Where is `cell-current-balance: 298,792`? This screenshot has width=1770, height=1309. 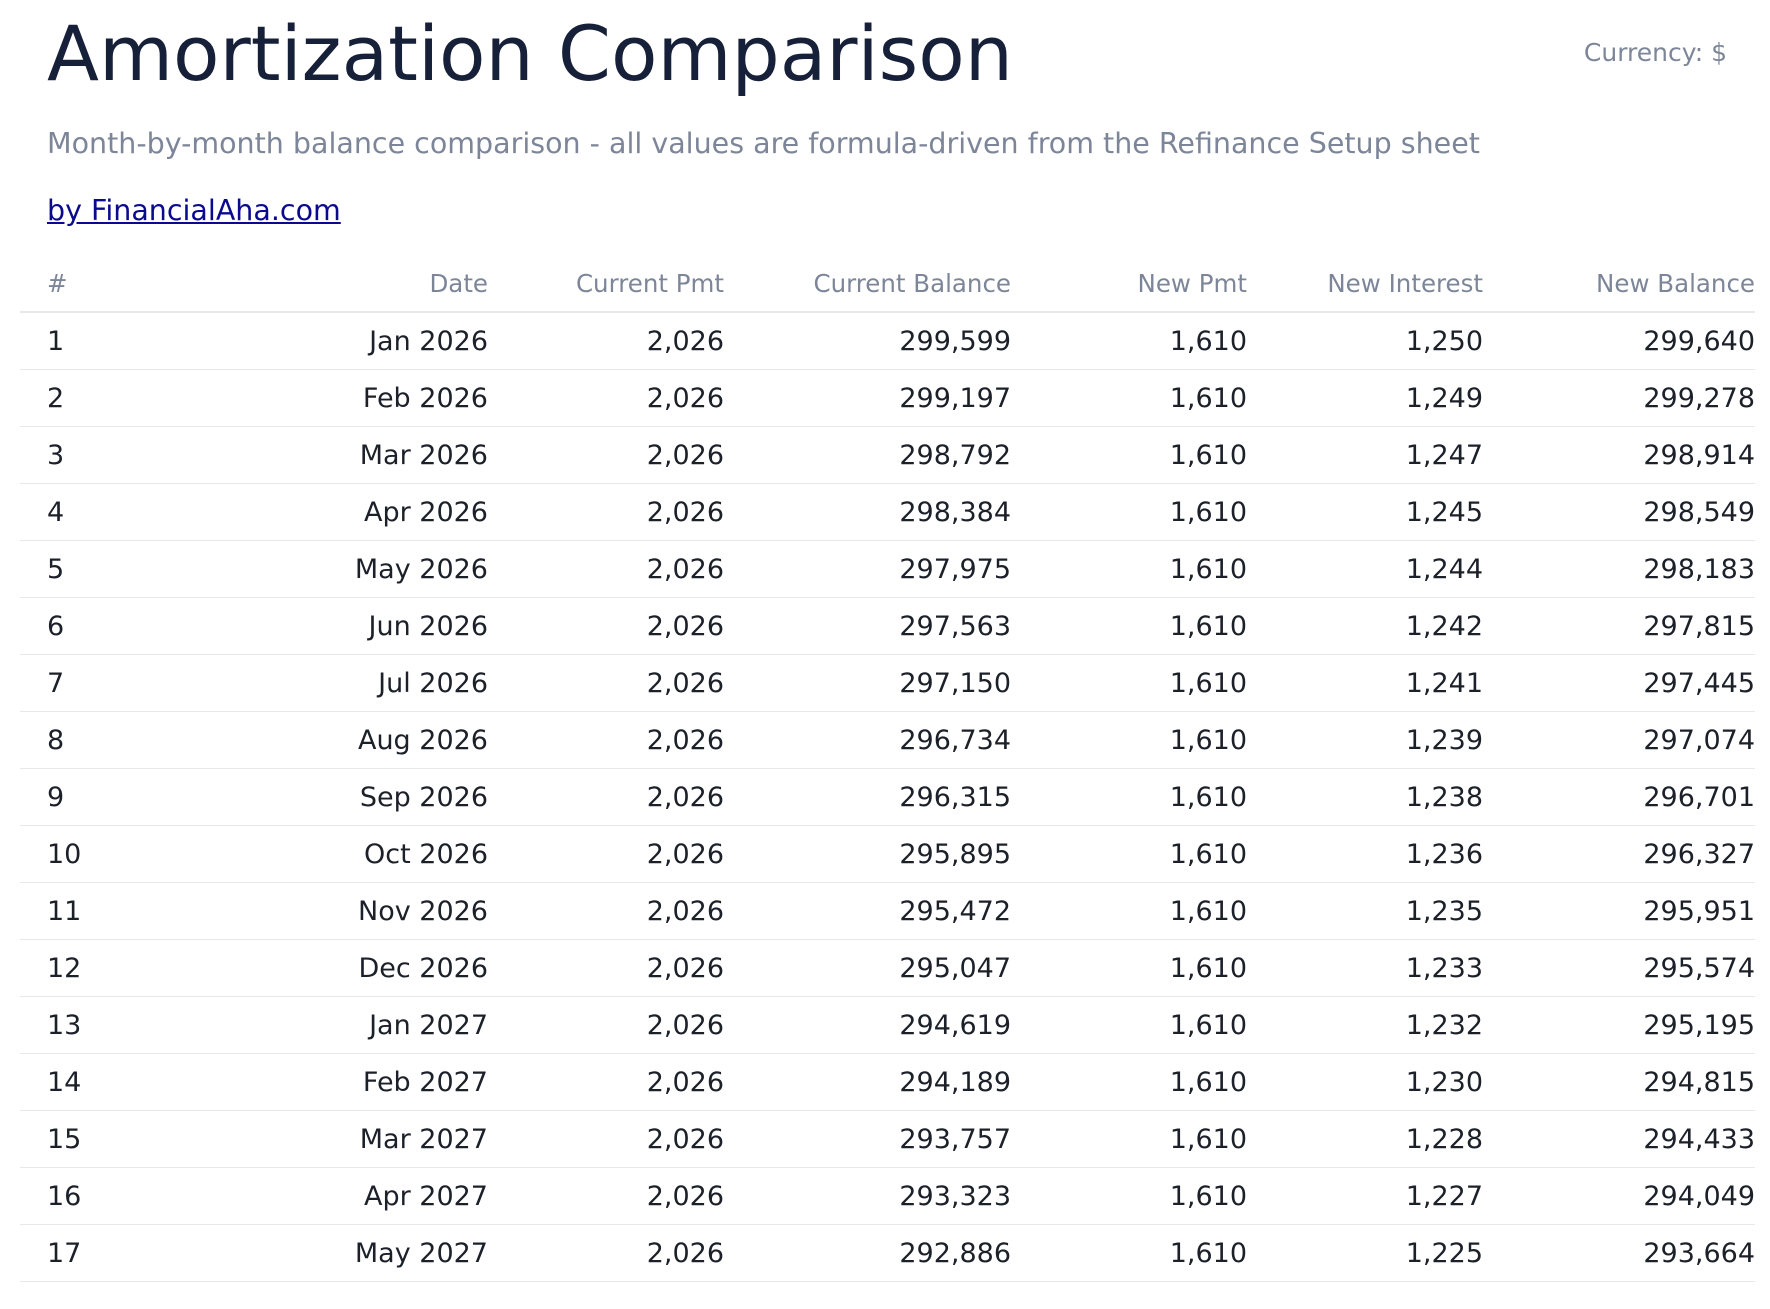 cell-current-balance: 298,792 is located at coordinates (867, 455).